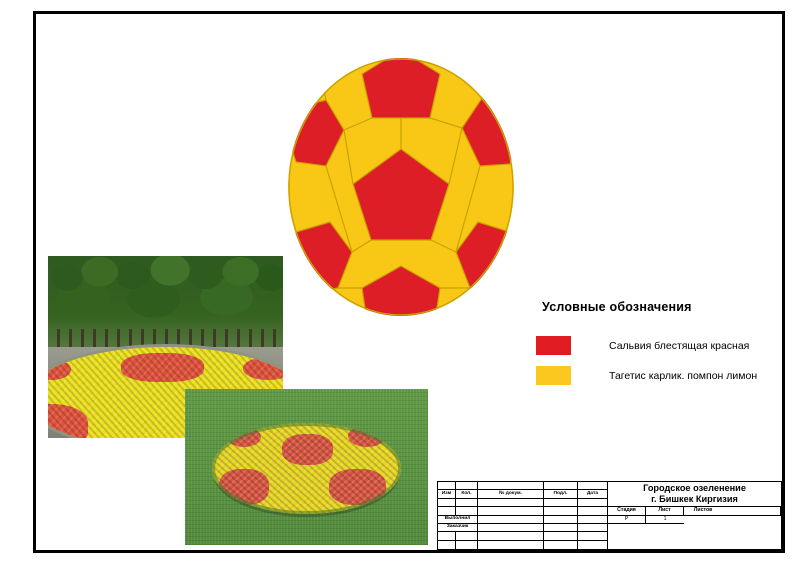 The height and width of the screenshot is (566, 800). Describe the element at coordinates (561, 503) in the screenshot. I see `stamp-cell-r3c4` at that location.